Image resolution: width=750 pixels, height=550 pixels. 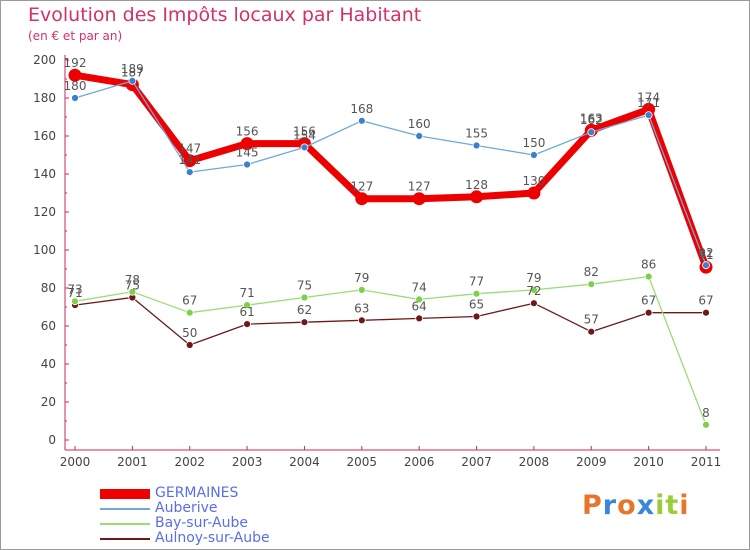 What do you see at coordinates (672, 505) in the screenshot?
I see `logo-letter: t` at bounding box center [672, 505].